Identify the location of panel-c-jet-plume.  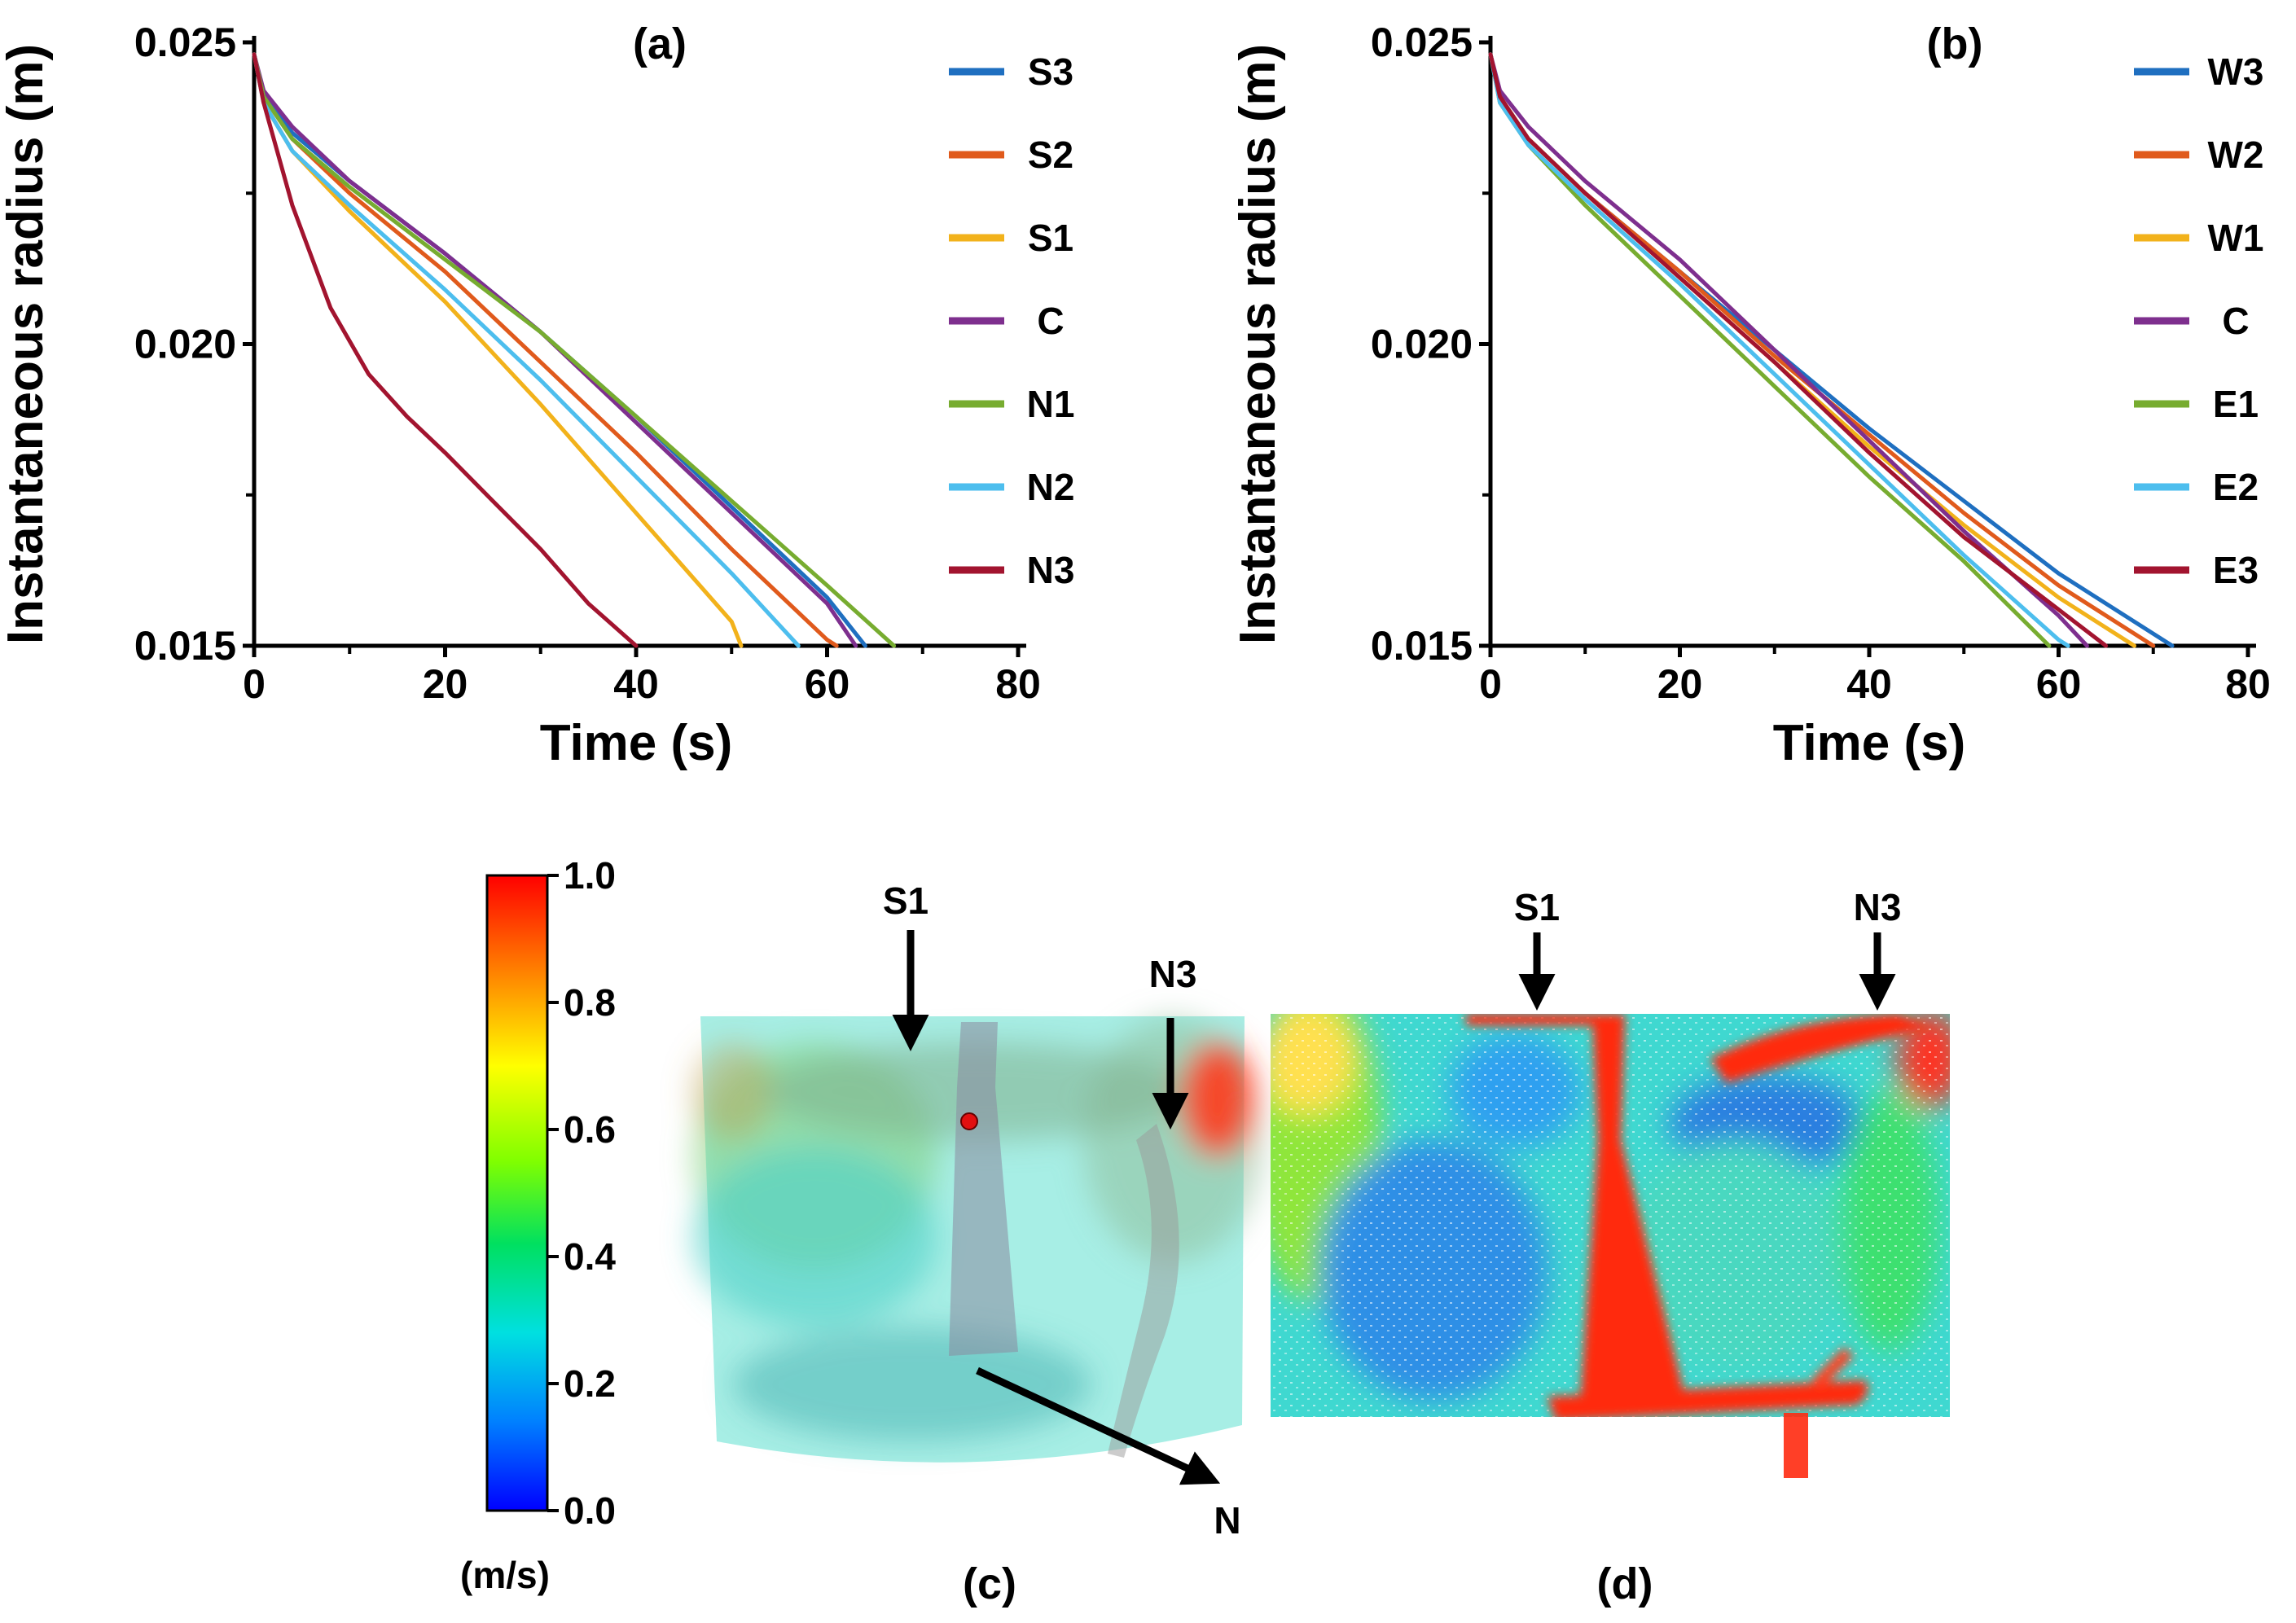
(983, 1189).